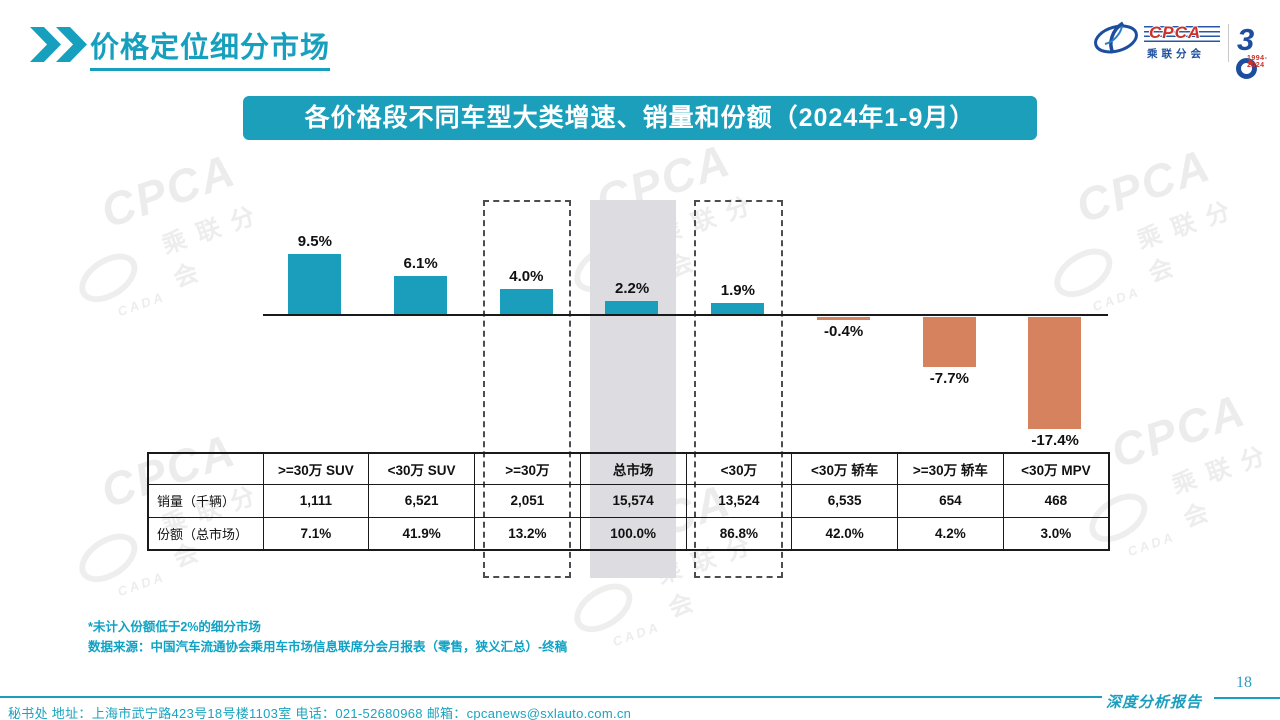  Describe the element at coordinates (739, 533) in the screenshot. I see `table-cell: 86.8%` at that location.